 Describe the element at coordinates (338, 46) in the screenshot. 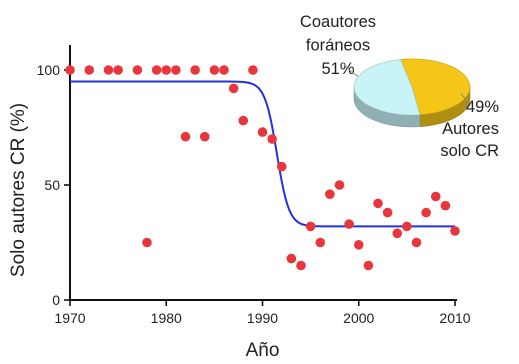

I see `pie-label: foráneos` at that location.